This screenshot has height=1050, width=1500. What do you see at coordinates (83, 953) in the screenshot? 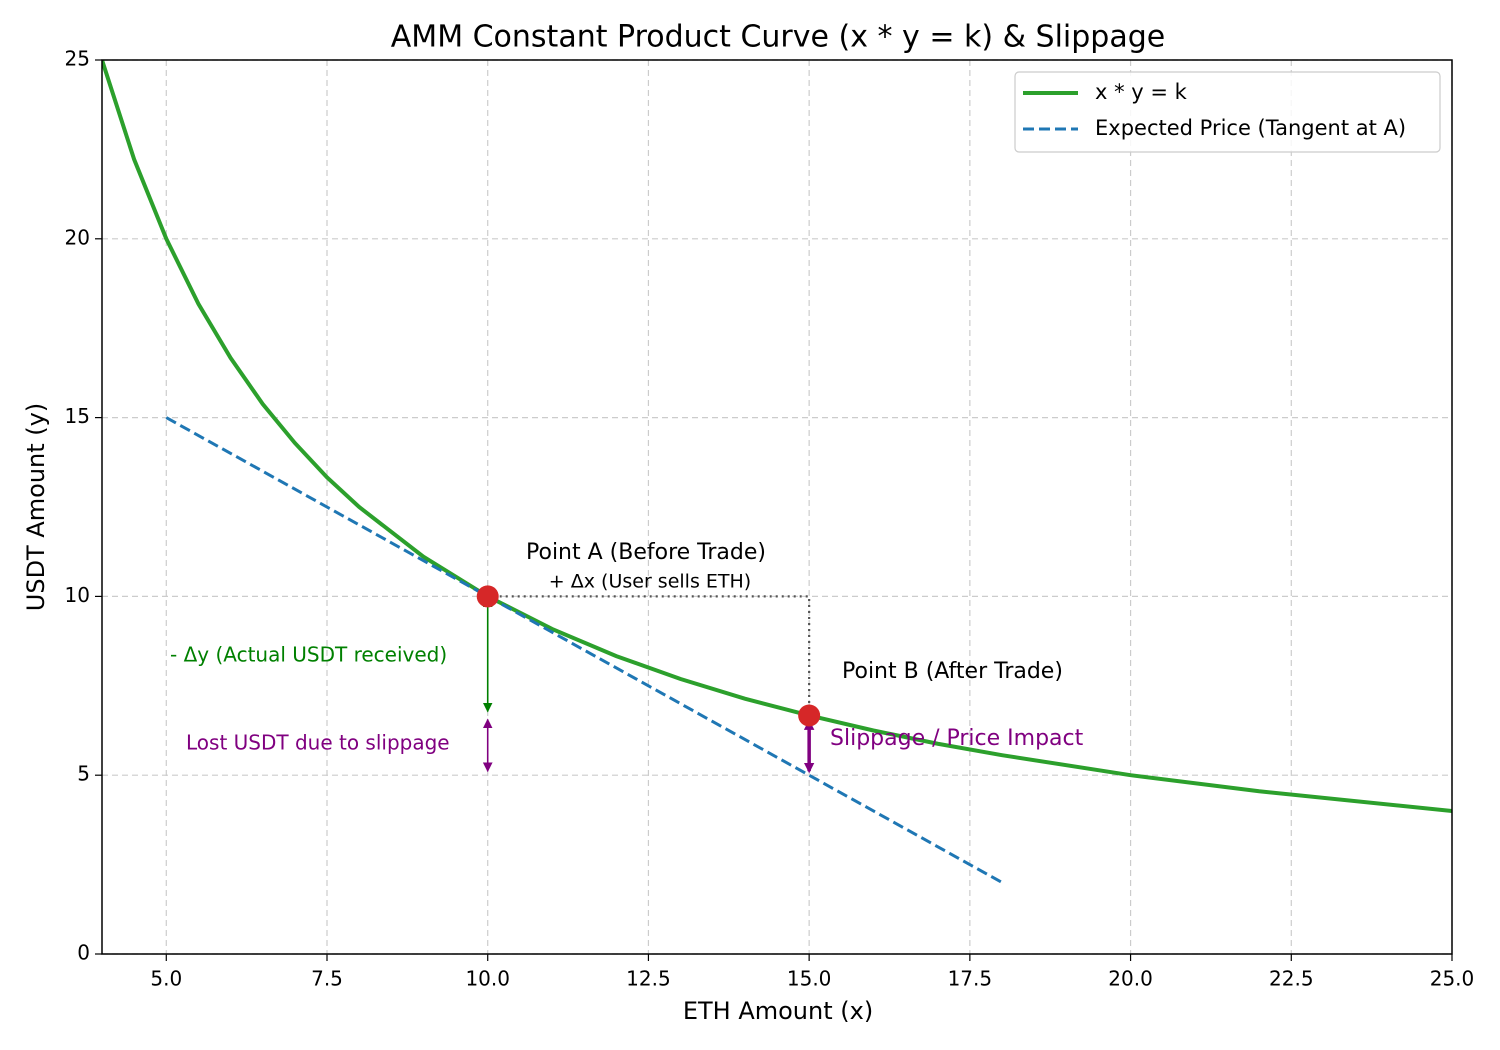
I see `y-tick-label: 0` at bounding box center [83, 953].